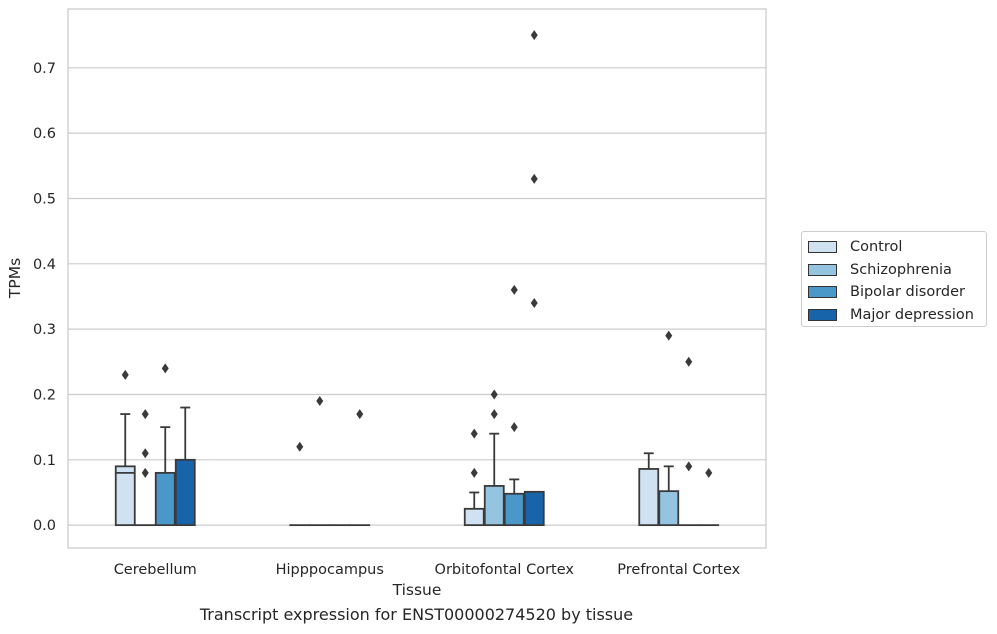 The width and height of the screenshot is (997, 634). Describe the element at coordinates (901, 269) in the screenshot. I see `legend-label-schizophrenia: Schizophrenia` at that location.